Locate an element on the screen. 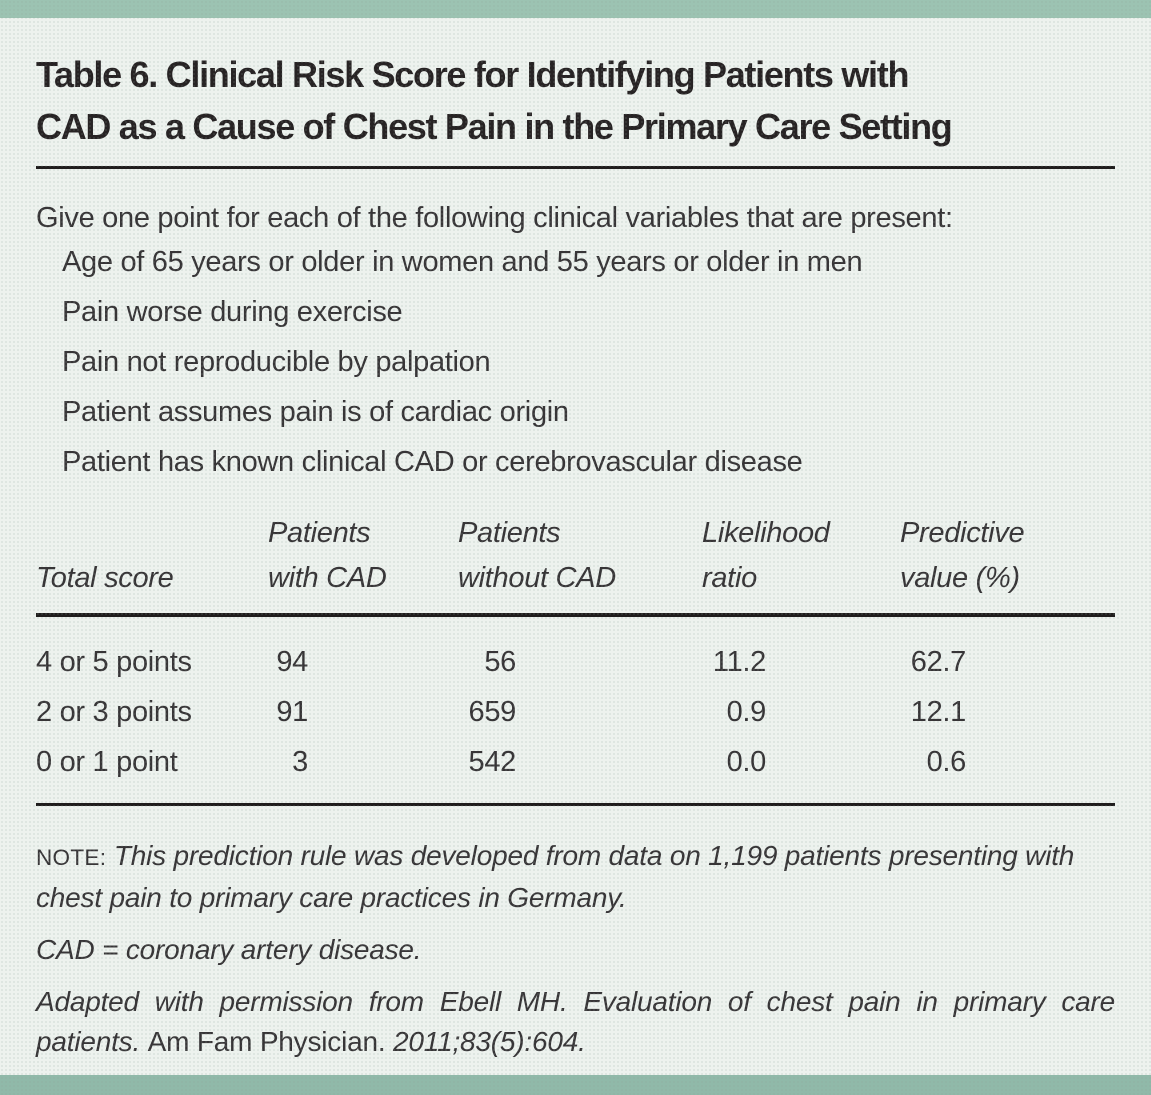 This screenshot has width=1151, height=1095. cell-patients-without-cad: 542 is located at coordinates (492, 761).